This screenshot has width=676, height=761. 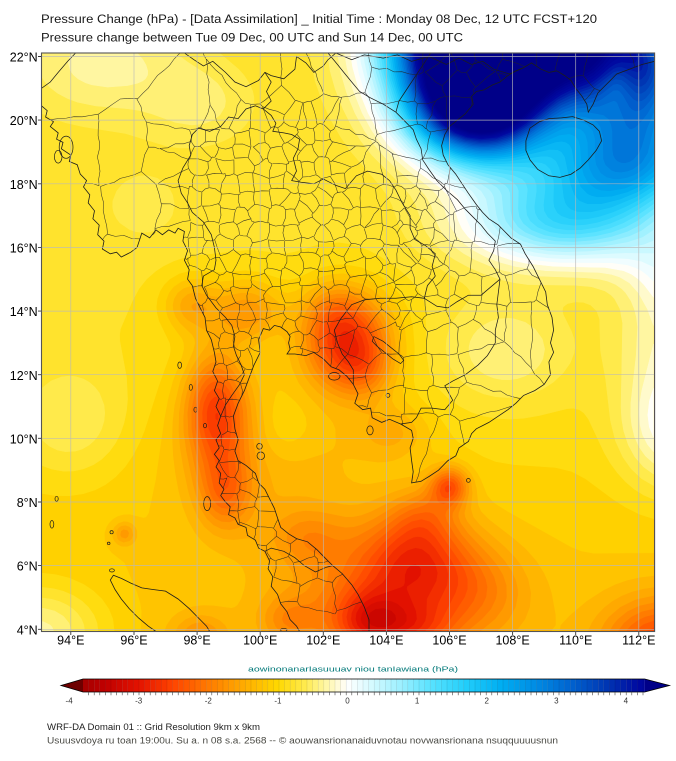 I want to click on svg-text: 4°N, so click(x=27, y=630).